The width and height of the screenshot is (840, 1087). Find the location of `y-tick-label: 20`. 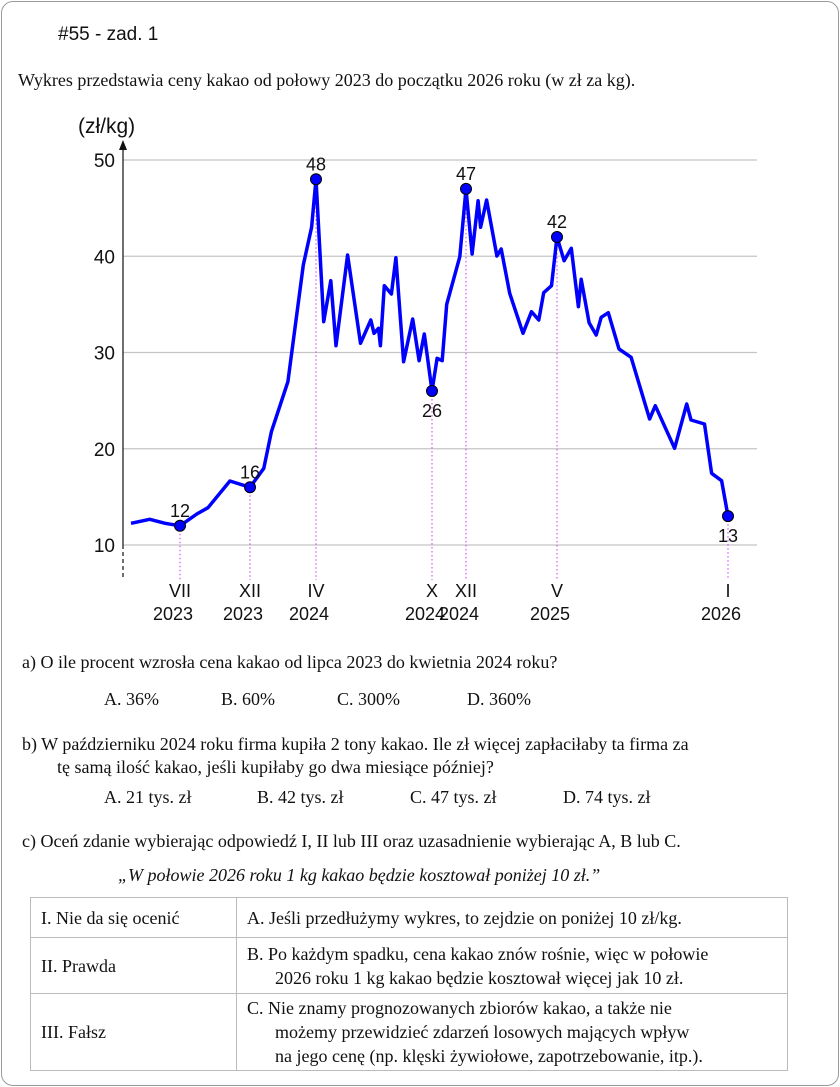

y-tick-label: 20 is located at coordinates (104, 450).